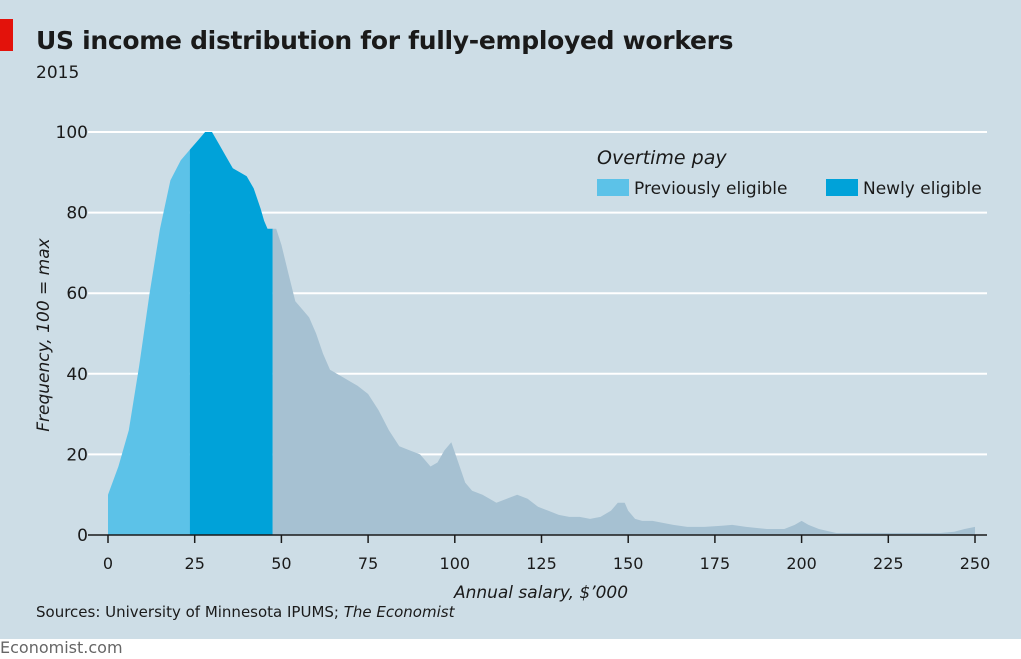 The image size is (1021, 659). I want to click on legend-title: Overtime pay, so click(662, 158).